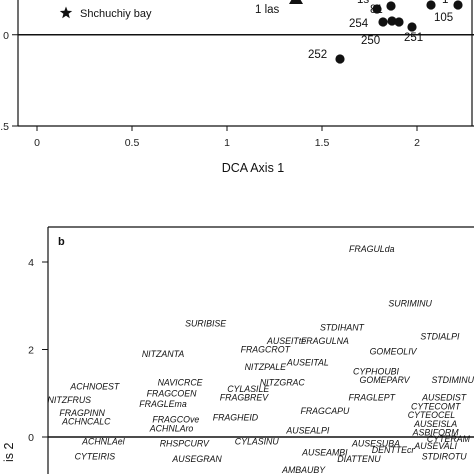 The height and width of the screenshot is (474, 474). I want to click on species-label: FRAGPINN, so click(82, 413).